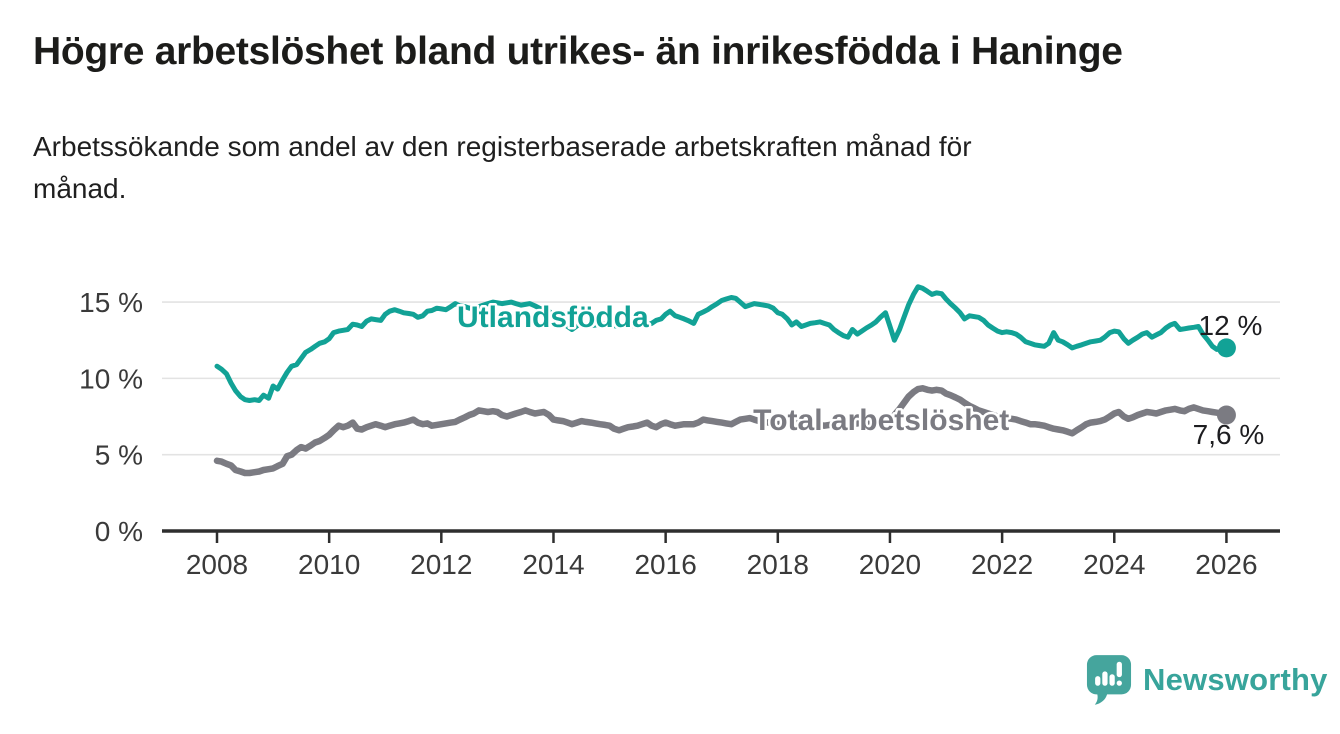 This screenshot has width=1340, height=734. I want to click on series-end-value-total-arbetsloshet: 7,6 %, so click(1229, 434).